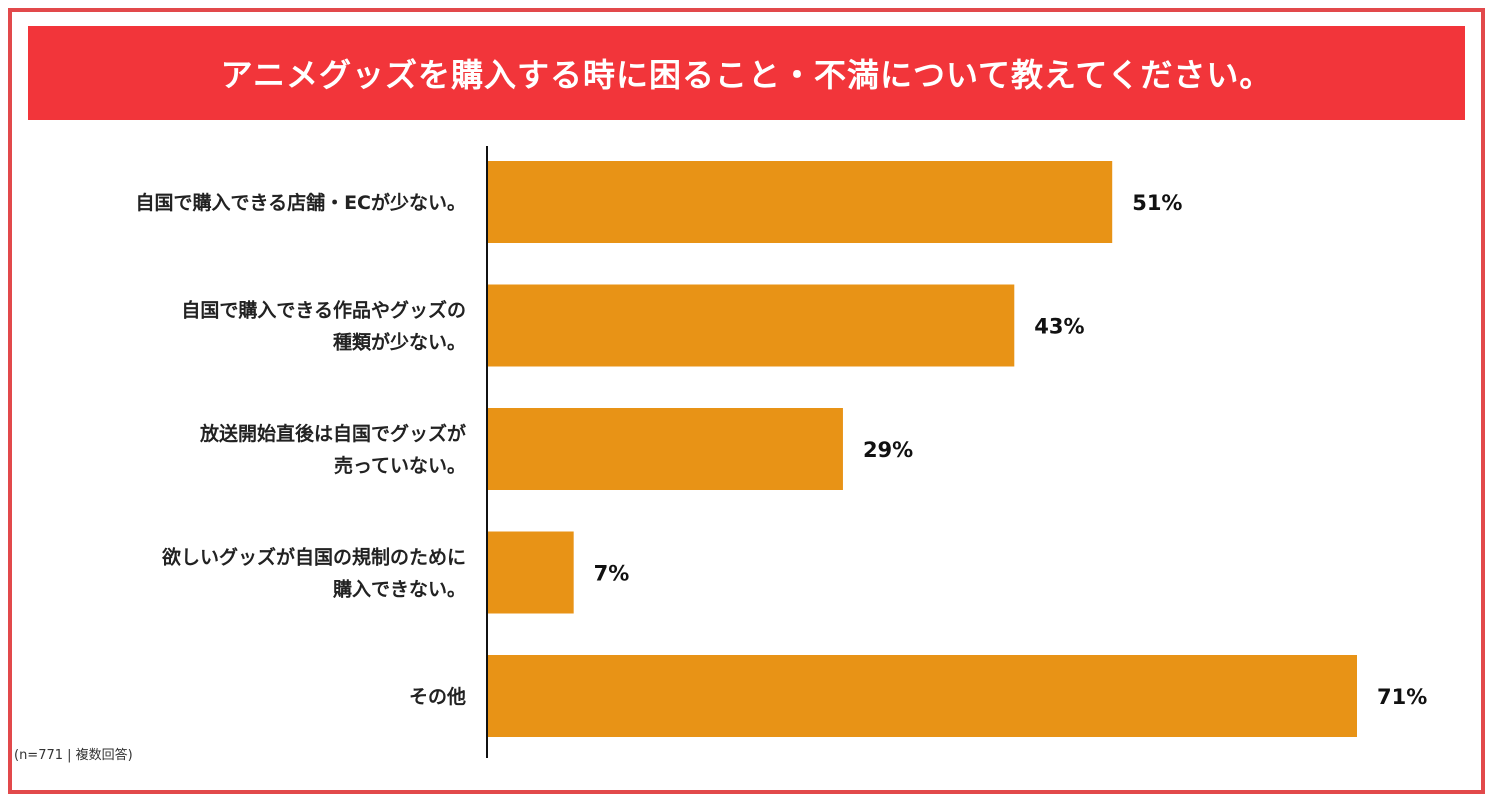  What do you see at coordinates (73, 755) in the screenshot?
I see `sample-note: (n=771 | 複数回答)` at bounding box center [73, 755].